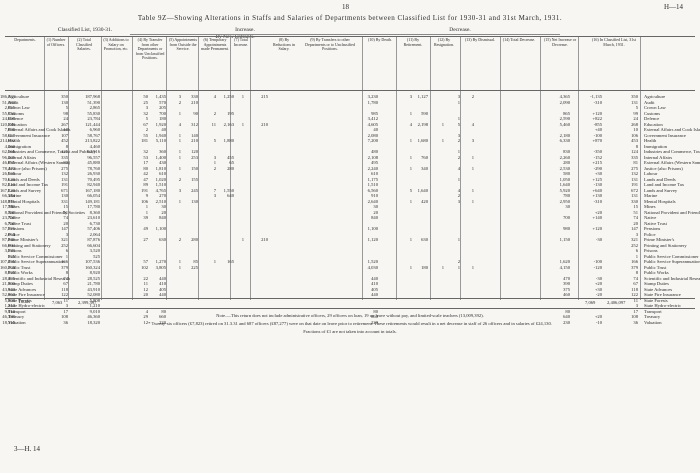 The height and width of the screenshot is (473, 700). I want to click on table-cell: 150, so click(194, 168).